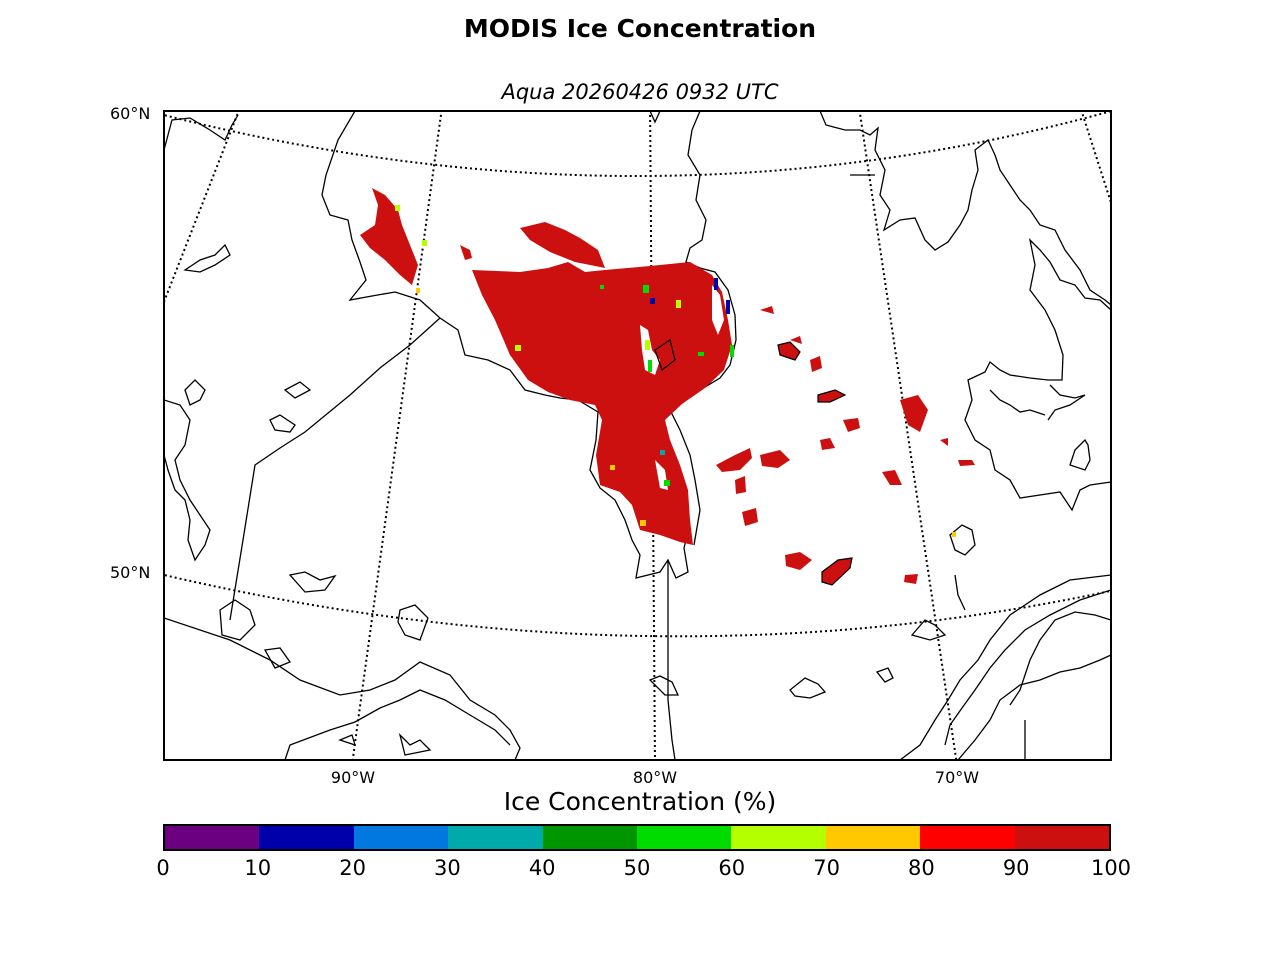  Describe the element at coordinates (130, 113) in the screenshot. I see `lat-label-60: 60°N` at that location.